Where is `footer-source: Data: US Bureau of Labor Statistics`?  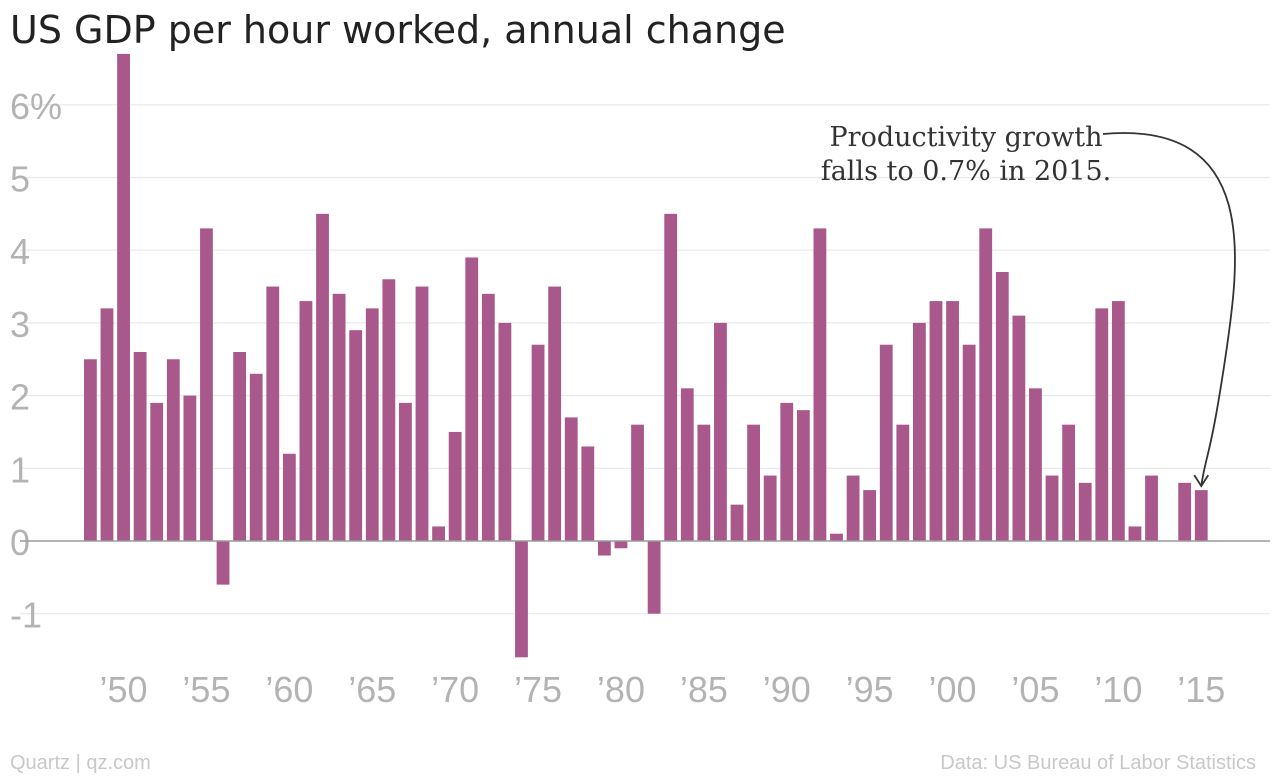
footer-source: Data: US Bureau of Labor Statistics is located at coordinates (1098, 763).